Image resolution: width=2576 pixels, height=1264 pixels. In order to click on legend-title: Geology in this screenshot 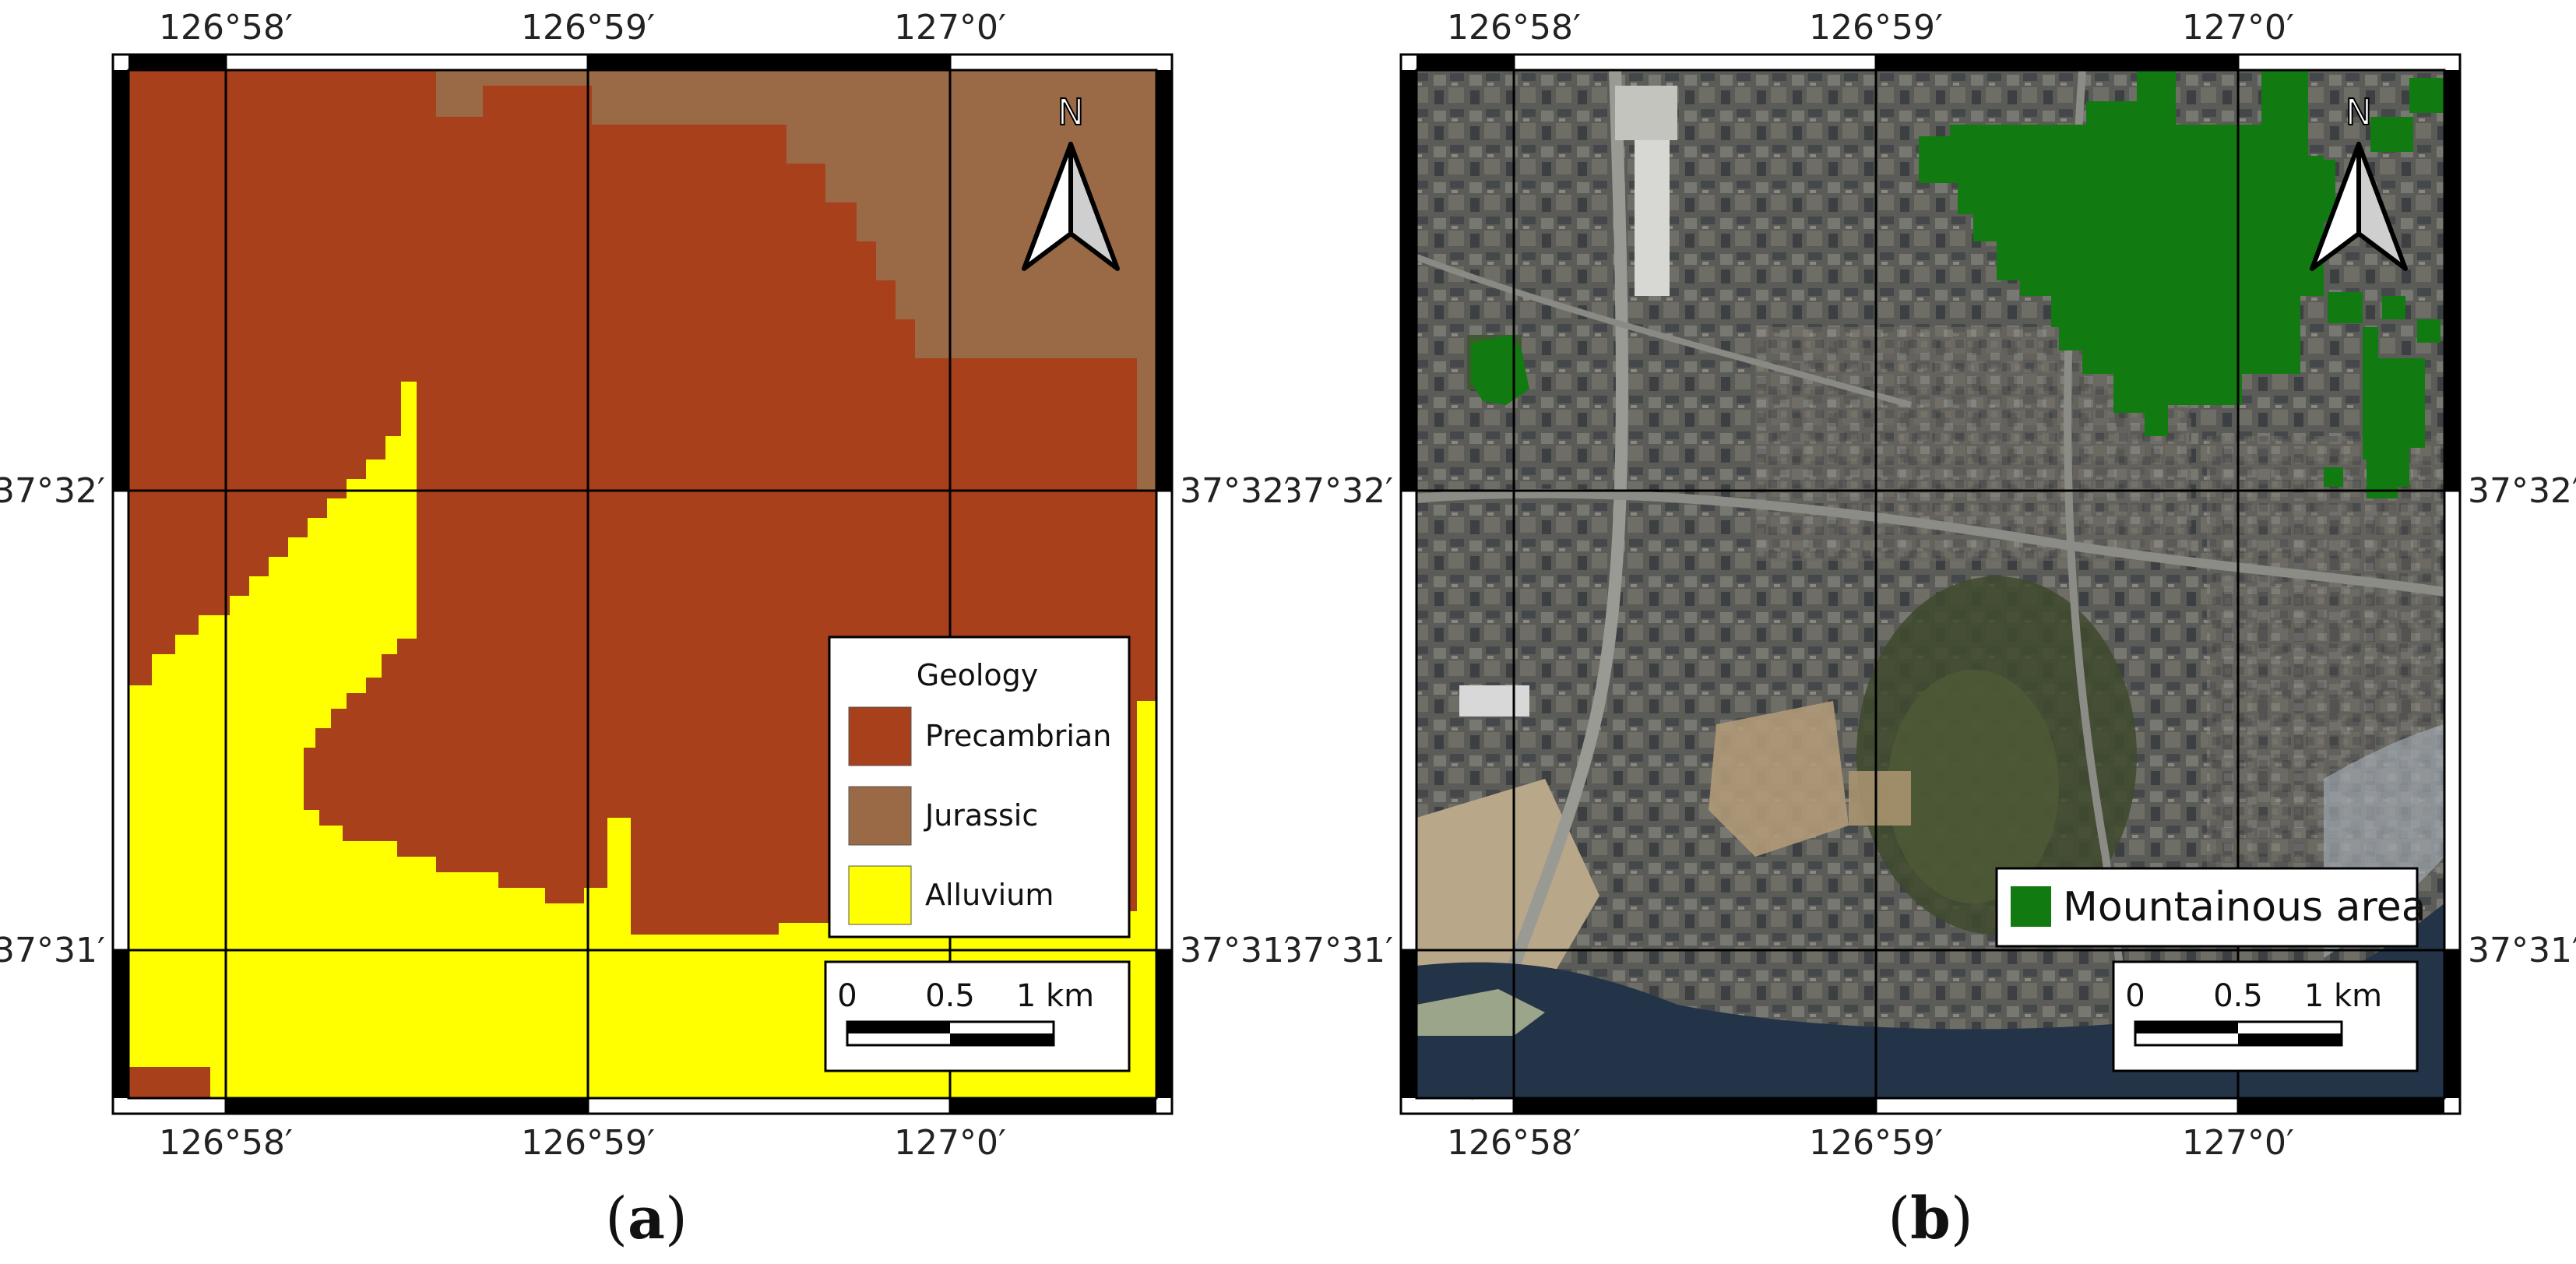, I will do `click(978, 675)`.